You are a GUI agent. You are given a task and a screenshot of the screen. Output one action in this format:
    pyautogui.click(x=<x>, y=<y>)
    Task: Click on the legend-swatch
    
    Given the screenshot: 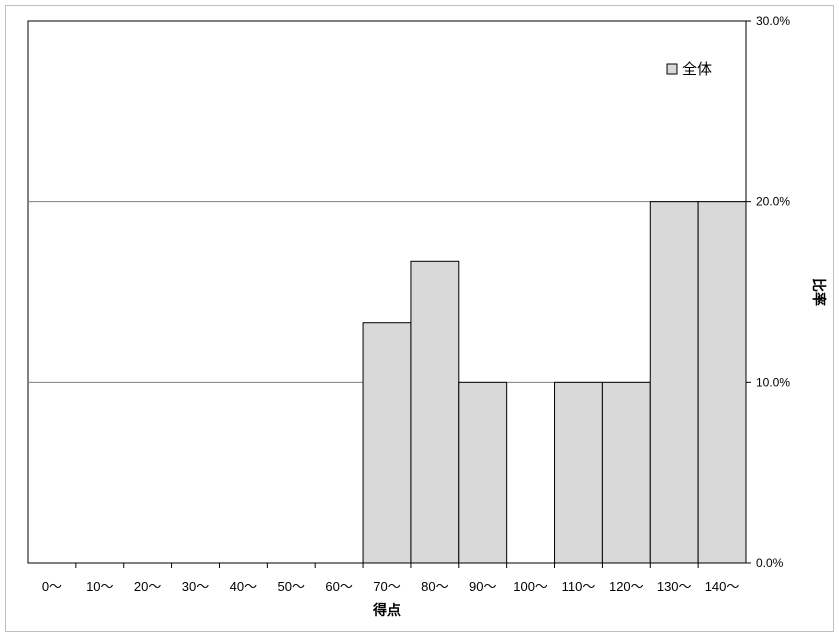 What is the action you would take?
    pyautogui.click(x=672, y=69)
    